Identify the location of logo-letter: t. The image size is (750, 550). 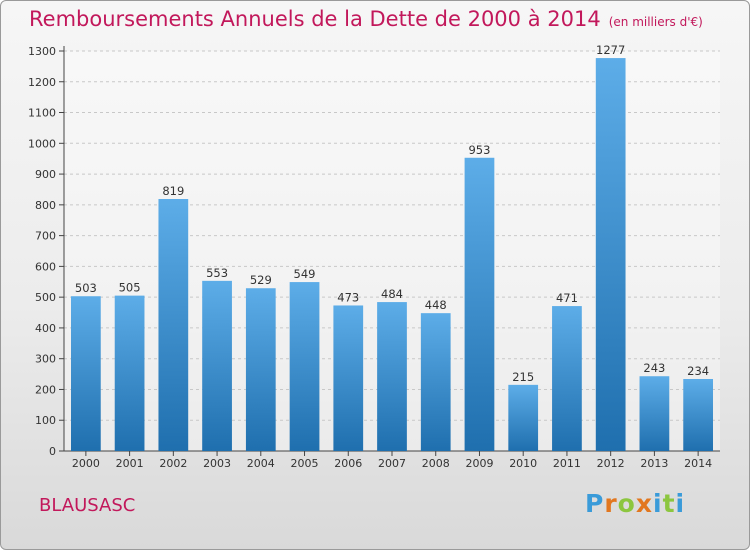
(669, 503).